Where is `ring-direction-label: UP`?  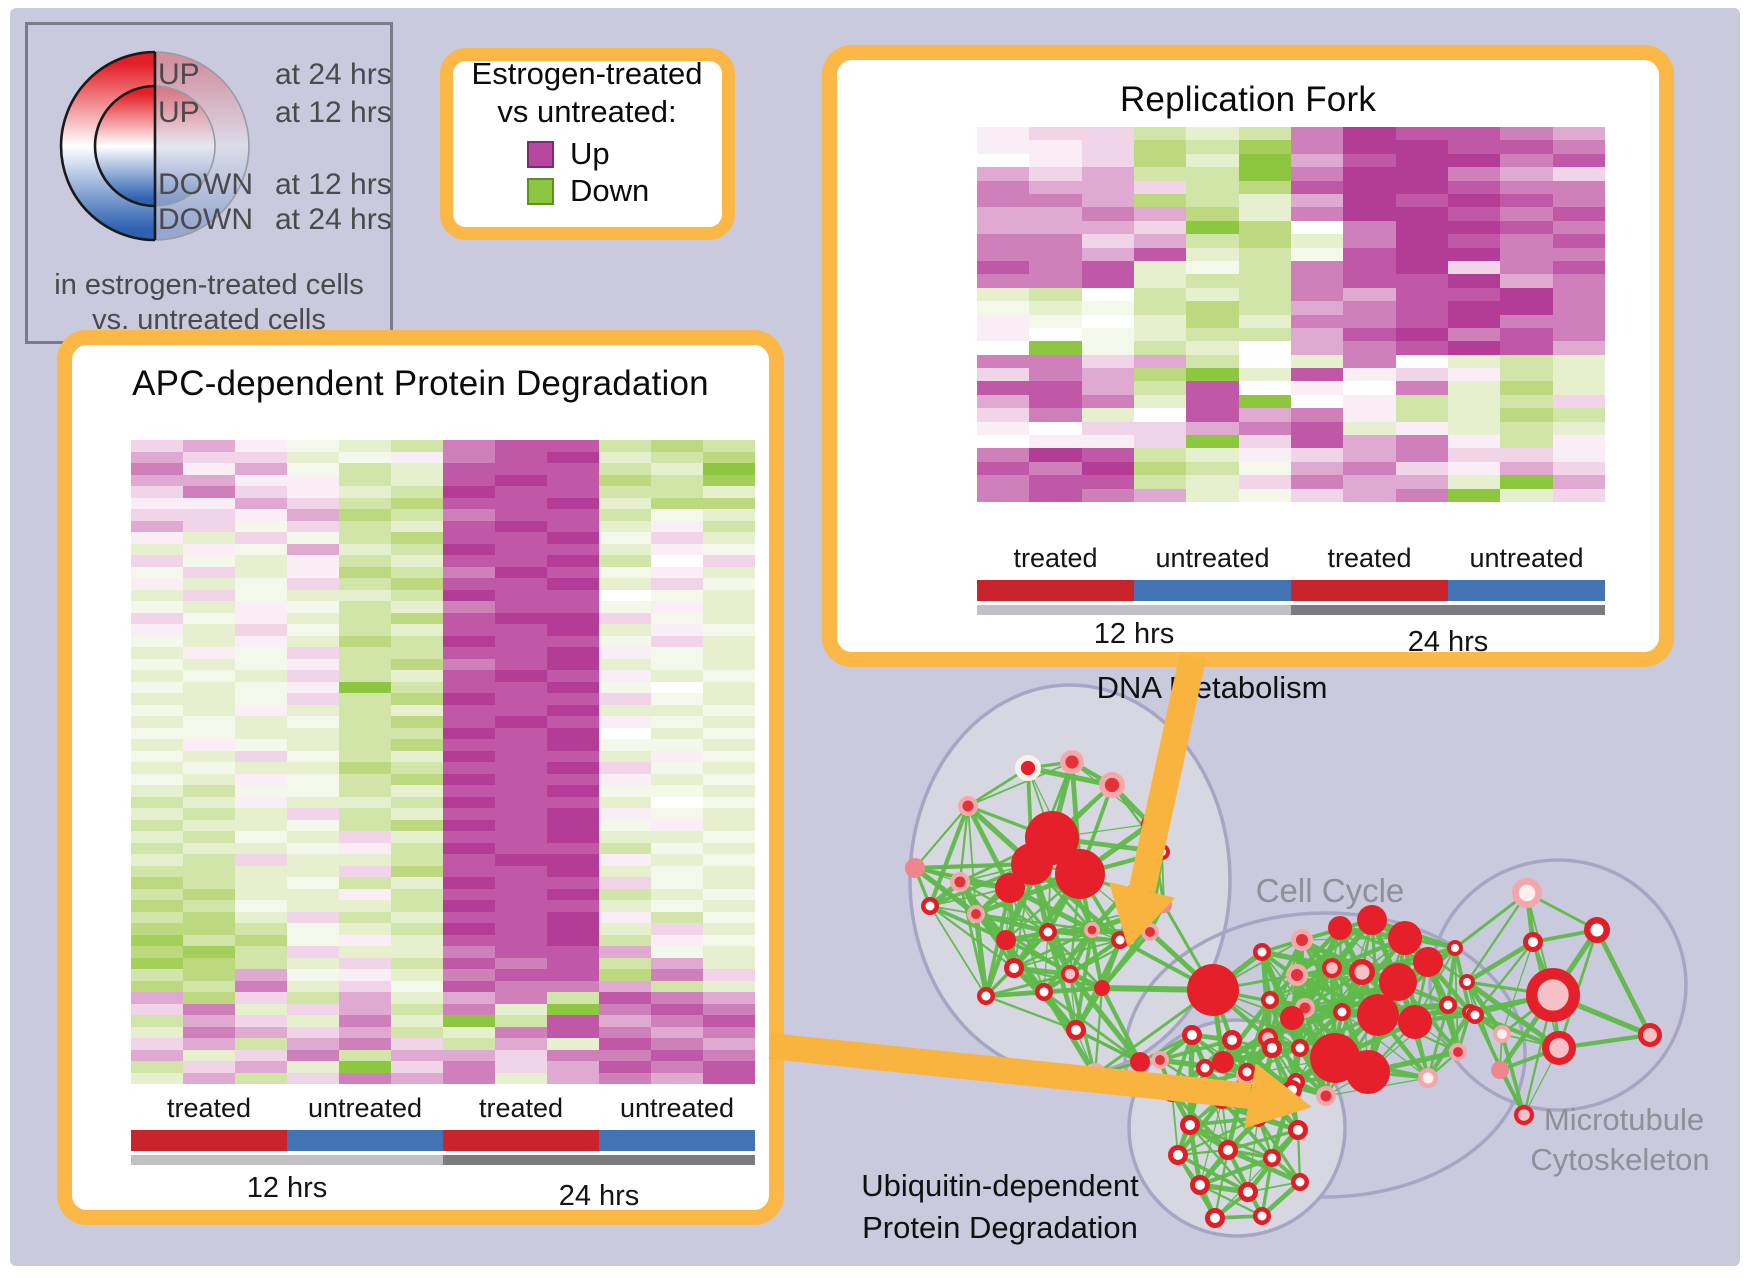 ring-direction-label: UP is located at coordinates (179, 74).